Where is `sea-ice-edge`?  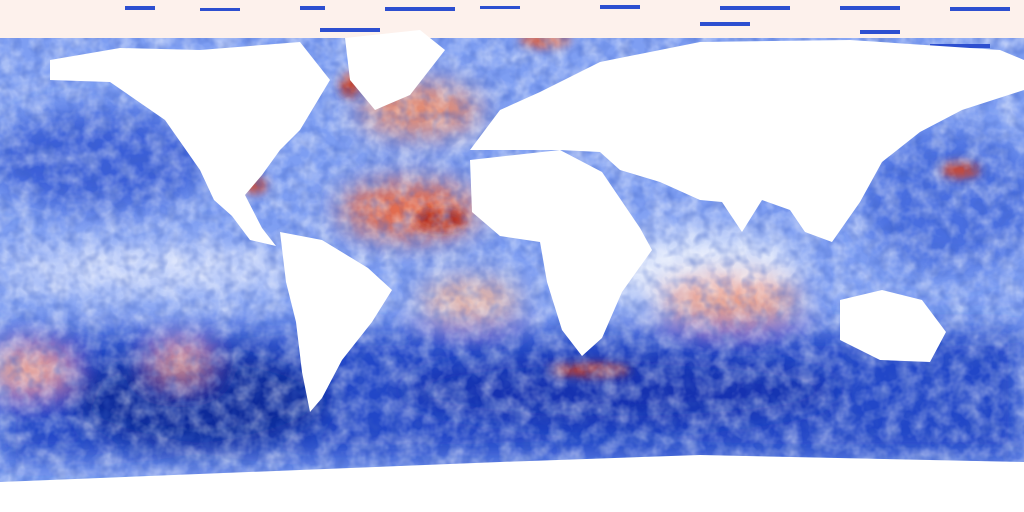 sea-ice-edge is located at coordinates (567, 26).